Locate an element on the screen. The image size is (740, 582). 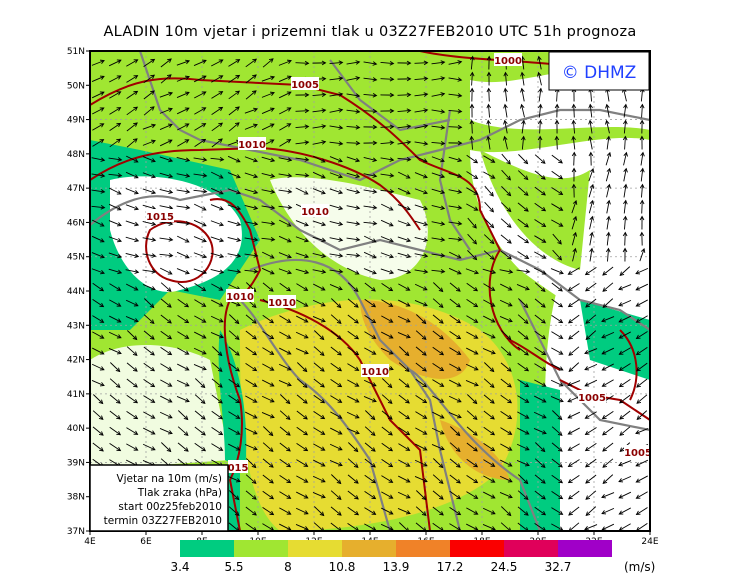
legend-threshold: 17.2 is located at coordinates (450, 567).